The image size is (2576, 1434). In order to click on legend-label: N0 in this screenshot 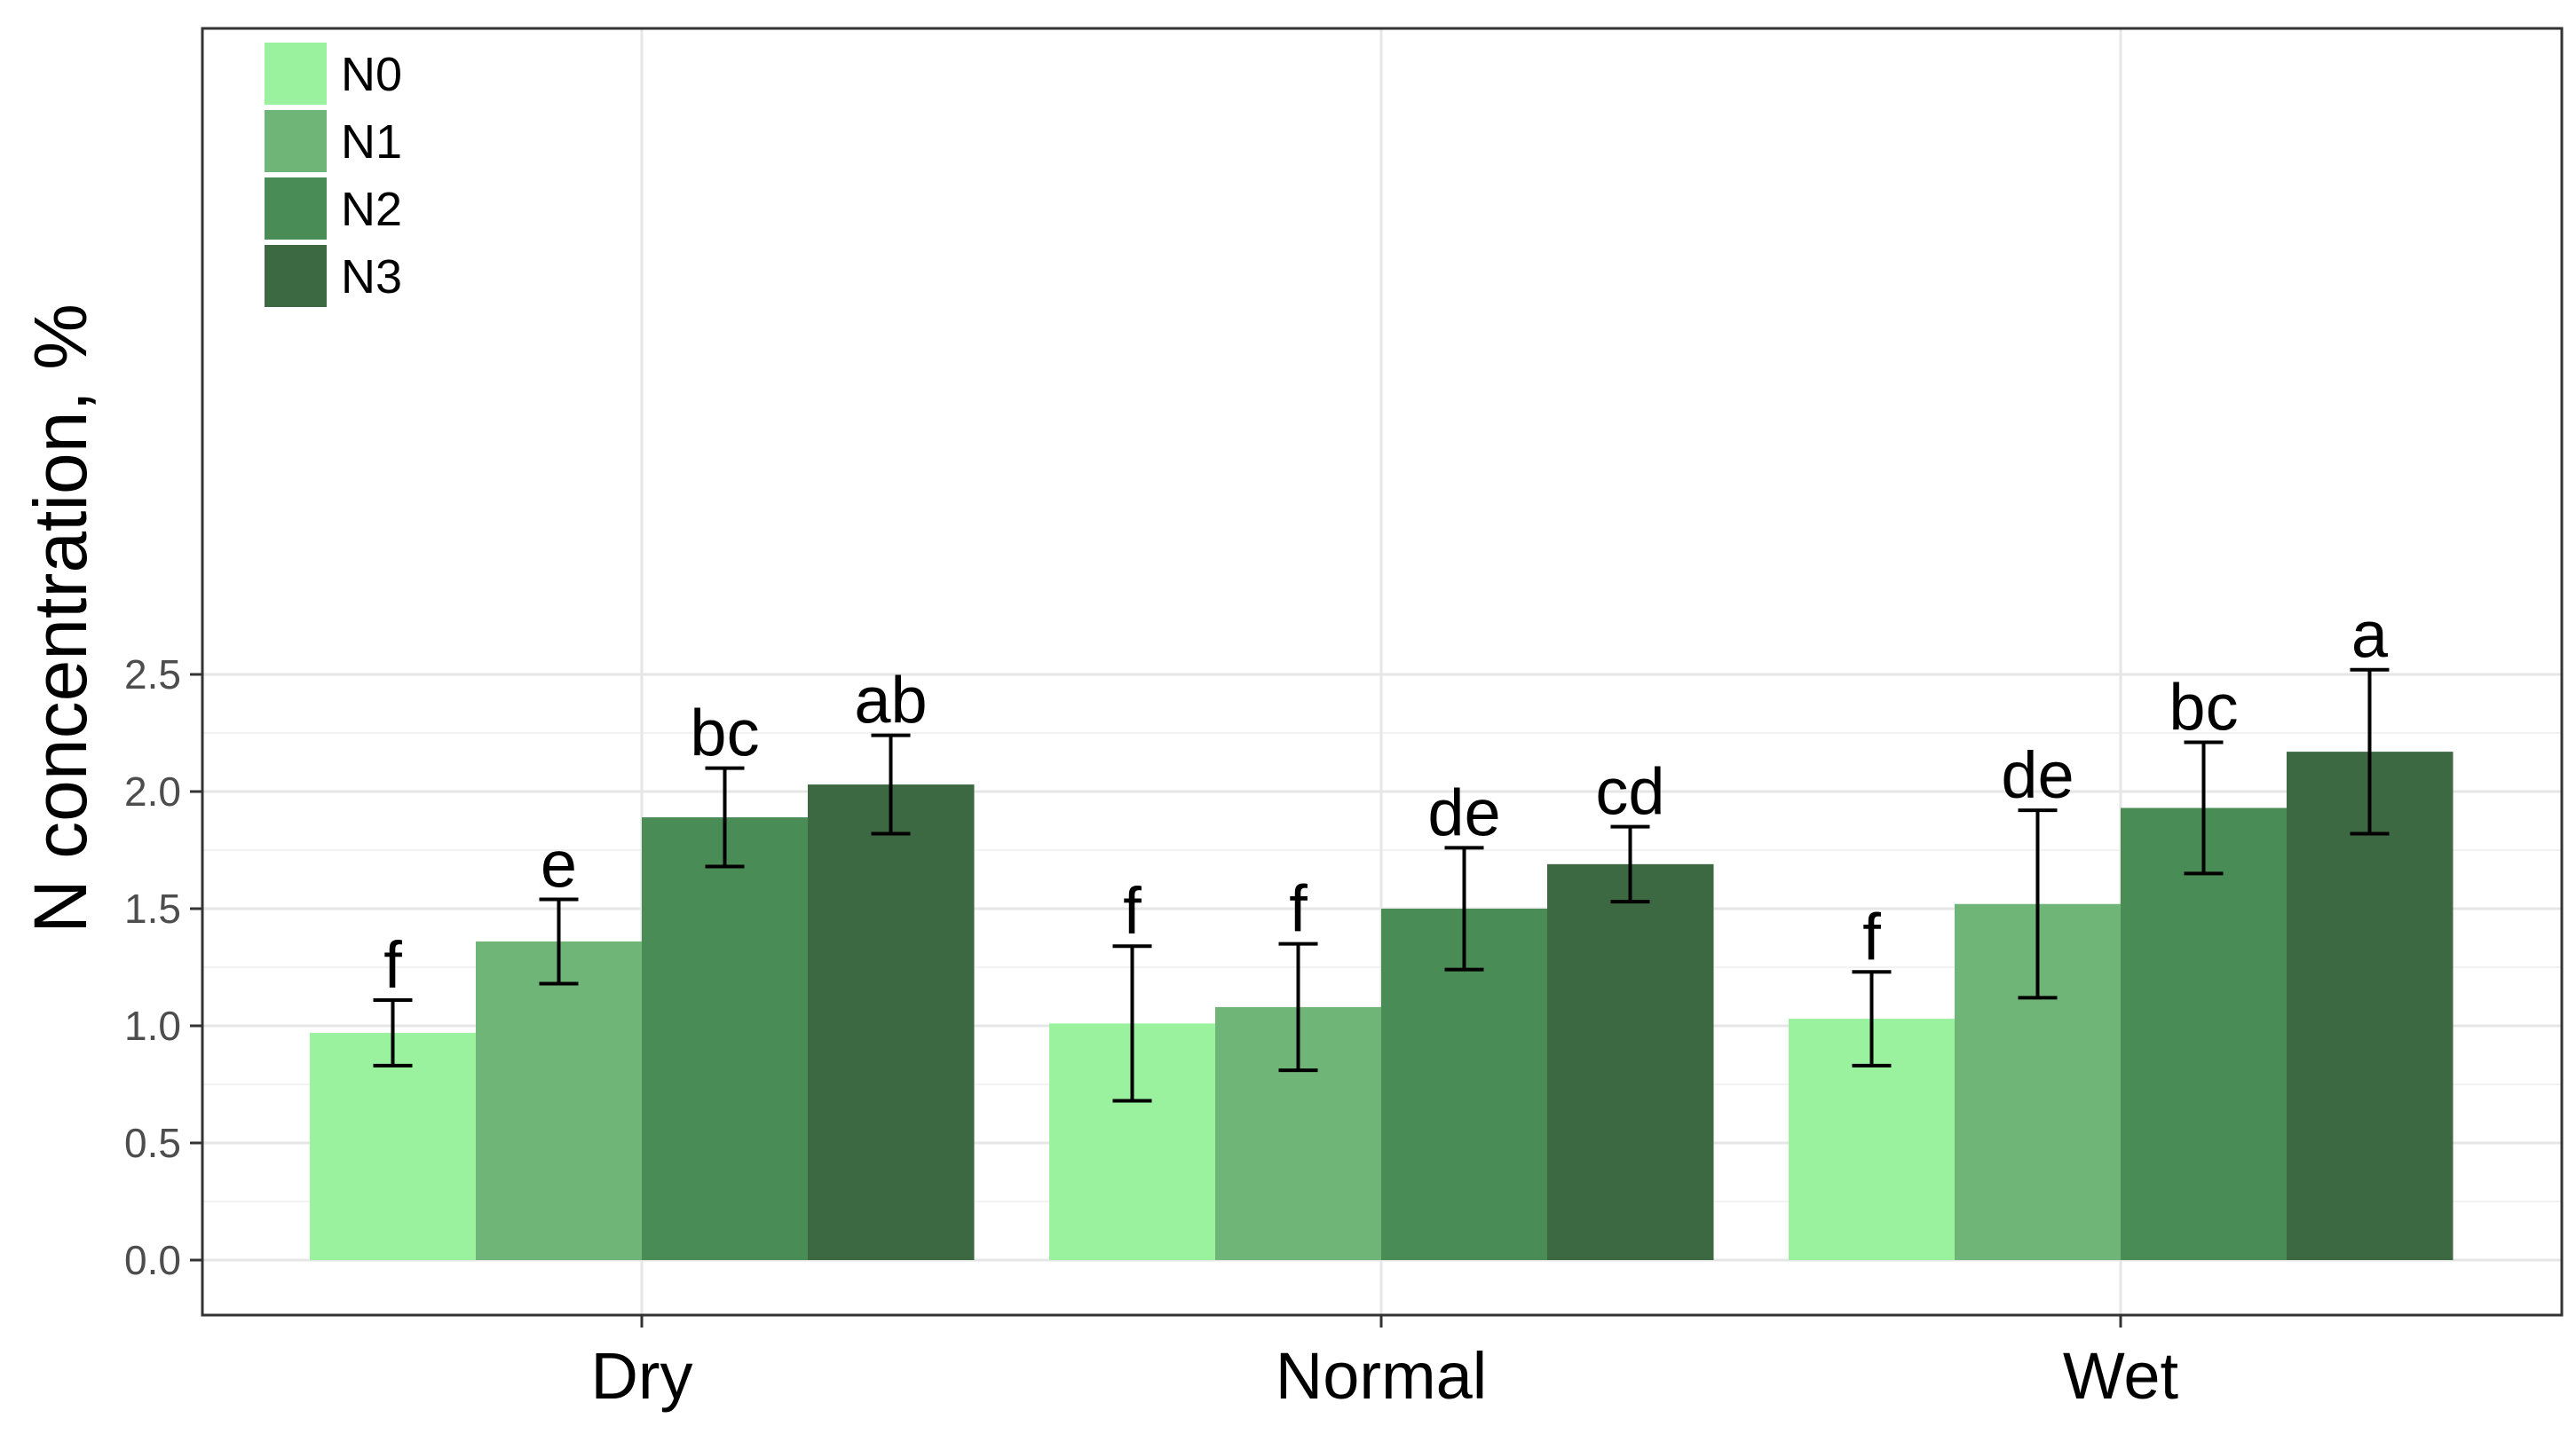, I will do `click(371, 74)`.